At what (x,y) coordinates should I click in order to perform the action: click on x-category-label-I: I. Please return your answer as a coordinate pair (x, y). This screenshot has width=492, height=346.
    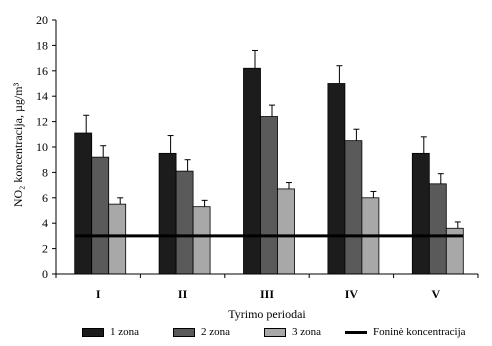
    Looking at the image, I should click on (98, 294).